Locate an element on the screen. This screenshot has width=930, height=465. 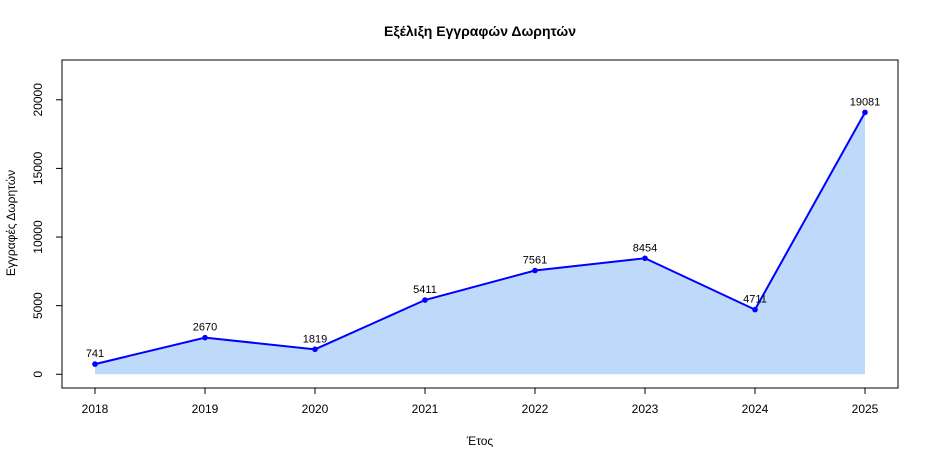
data-label: 4711 is located at coordinates (755, 300).